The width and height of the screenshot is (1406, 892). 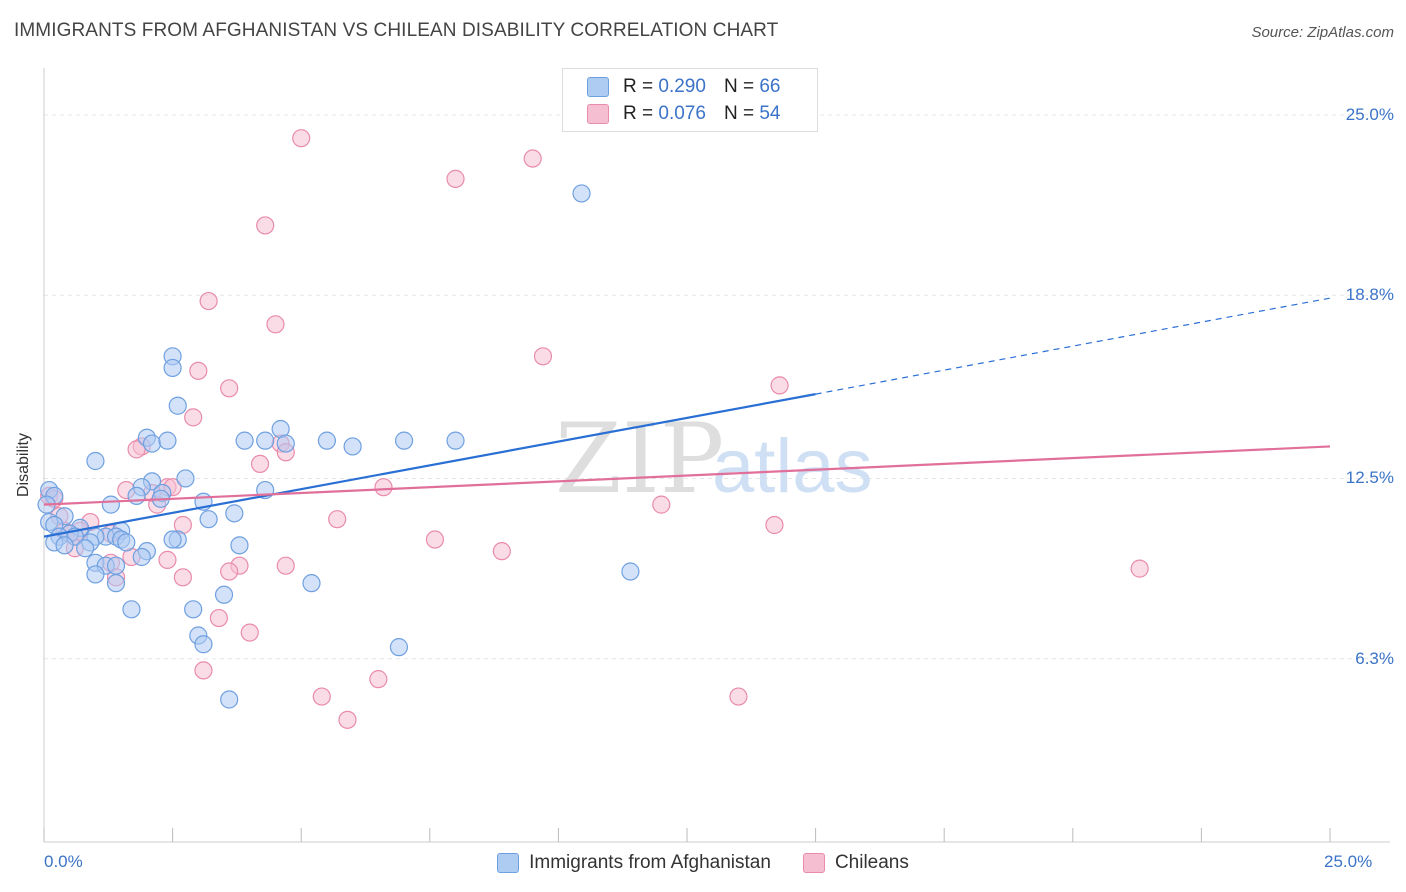 What do you see at coordinates (1348, 861) in the screenshot?
I see `x-tick-max: 25.0%` at bounding box center [1348, 861].